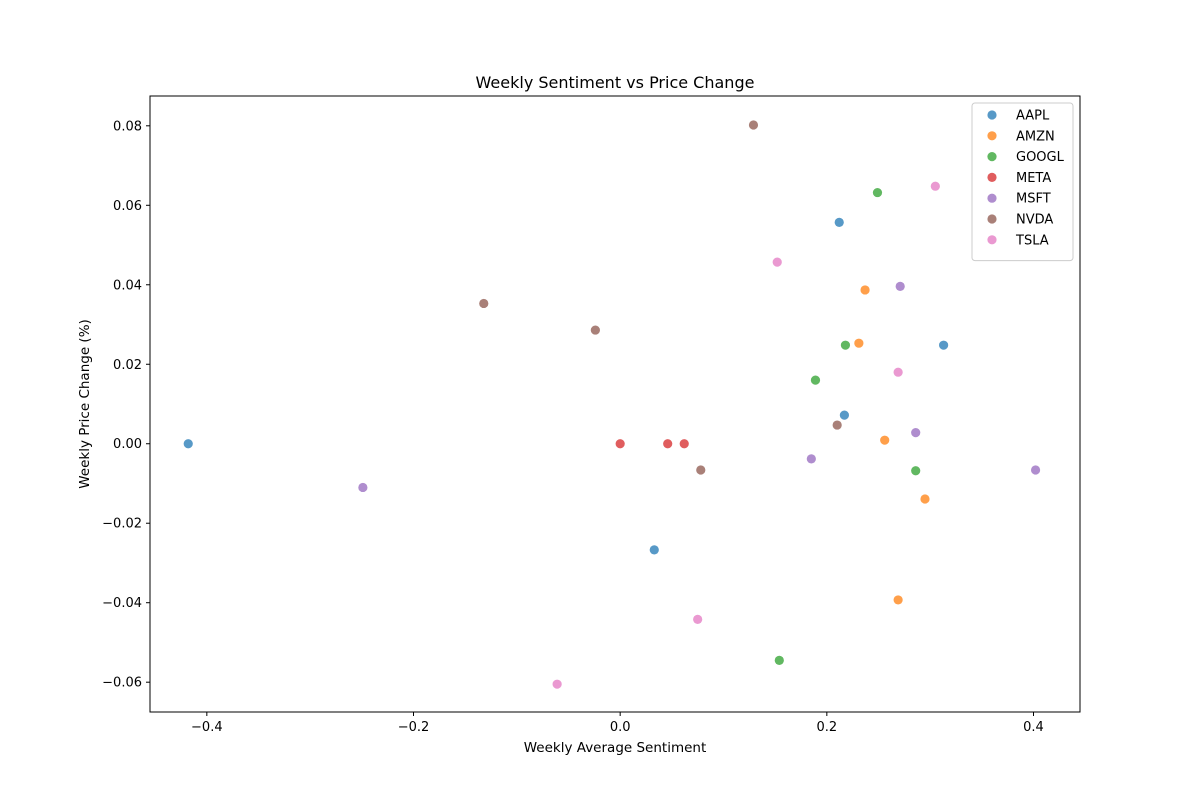 The width and height of the screenshot is (1200, 800). What do you see at coordinates (992, 177) in the screenshot?
I see `legend-marker-meta` at bounding box center [992, 177].